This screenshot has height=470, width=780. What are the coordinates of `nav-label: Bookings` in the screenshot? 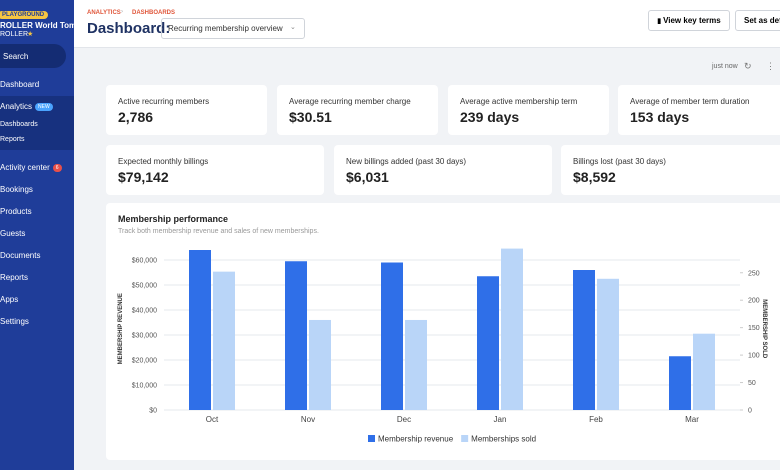 It's located at (16, 189).